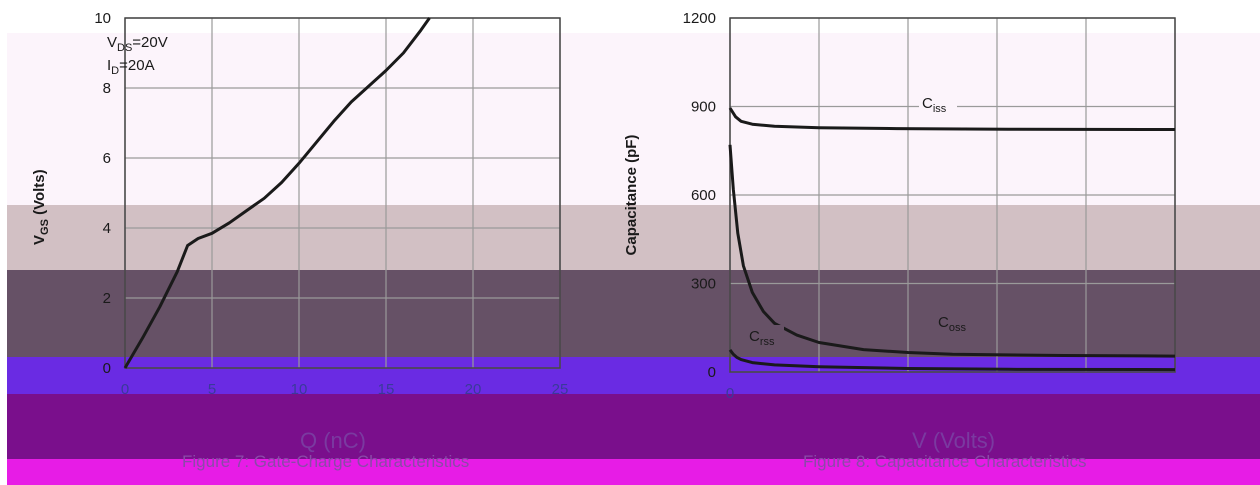  What do you see at coordinates (107, 298) in the screenshot?
I see `chart-1-ytick-label: 2` at bounding box center [107, 298].